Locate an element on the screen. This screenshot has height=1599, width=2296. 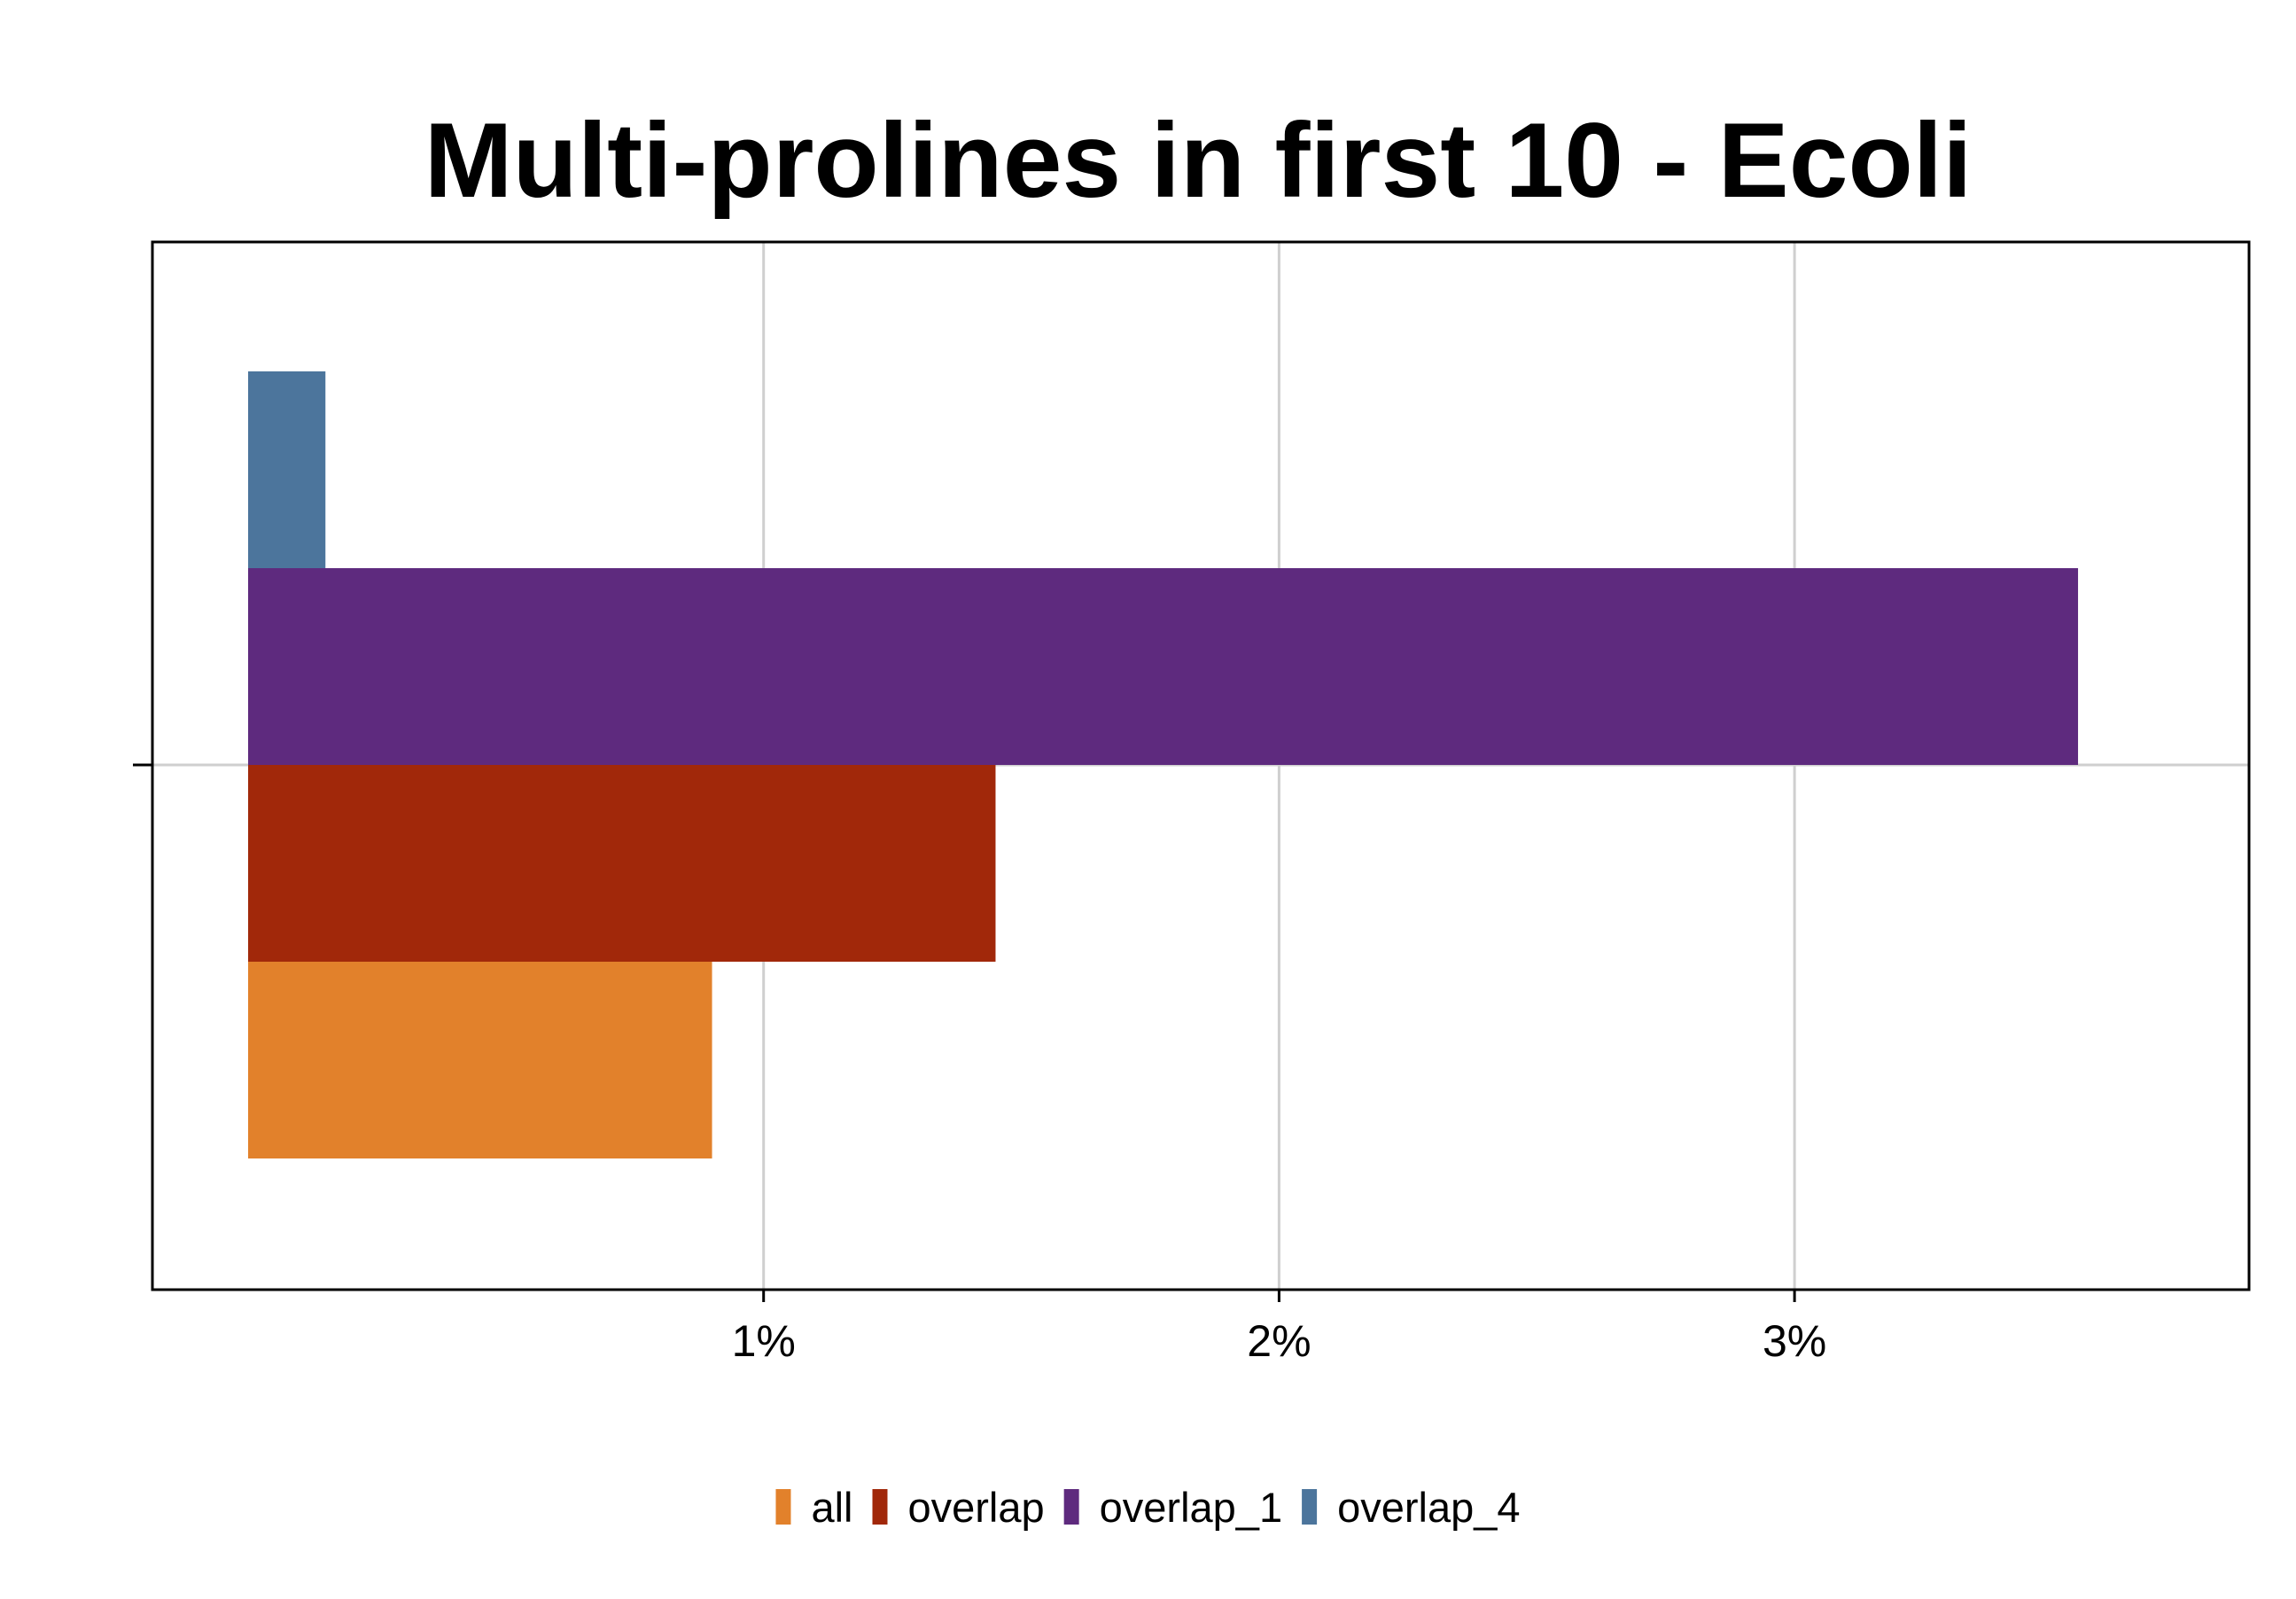
chart-title: Multi-prolines in first 10 - Ecoli is located at coordinates (1198, 160).